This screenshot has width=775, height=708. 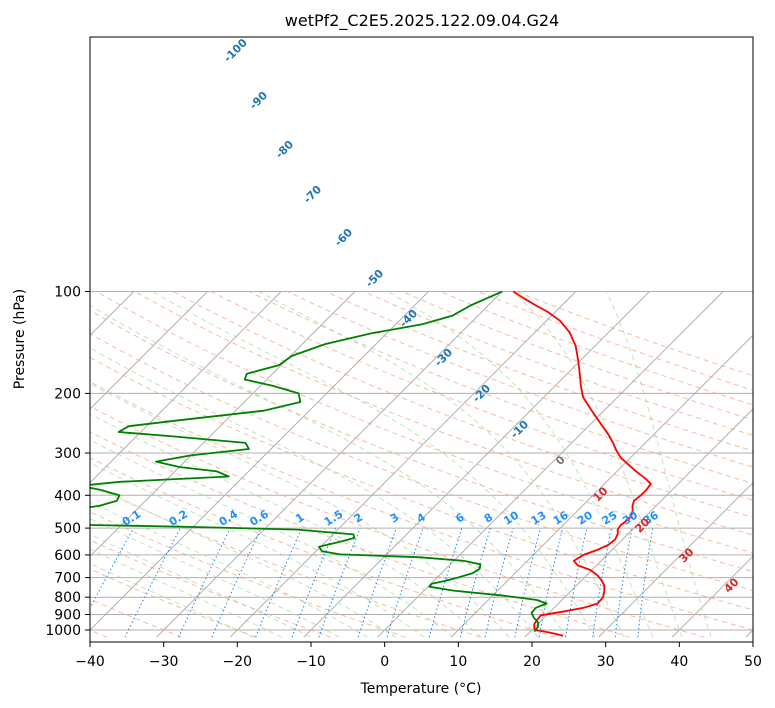 I want to click on x-tick-label: 40, so click(x=679, y=662).